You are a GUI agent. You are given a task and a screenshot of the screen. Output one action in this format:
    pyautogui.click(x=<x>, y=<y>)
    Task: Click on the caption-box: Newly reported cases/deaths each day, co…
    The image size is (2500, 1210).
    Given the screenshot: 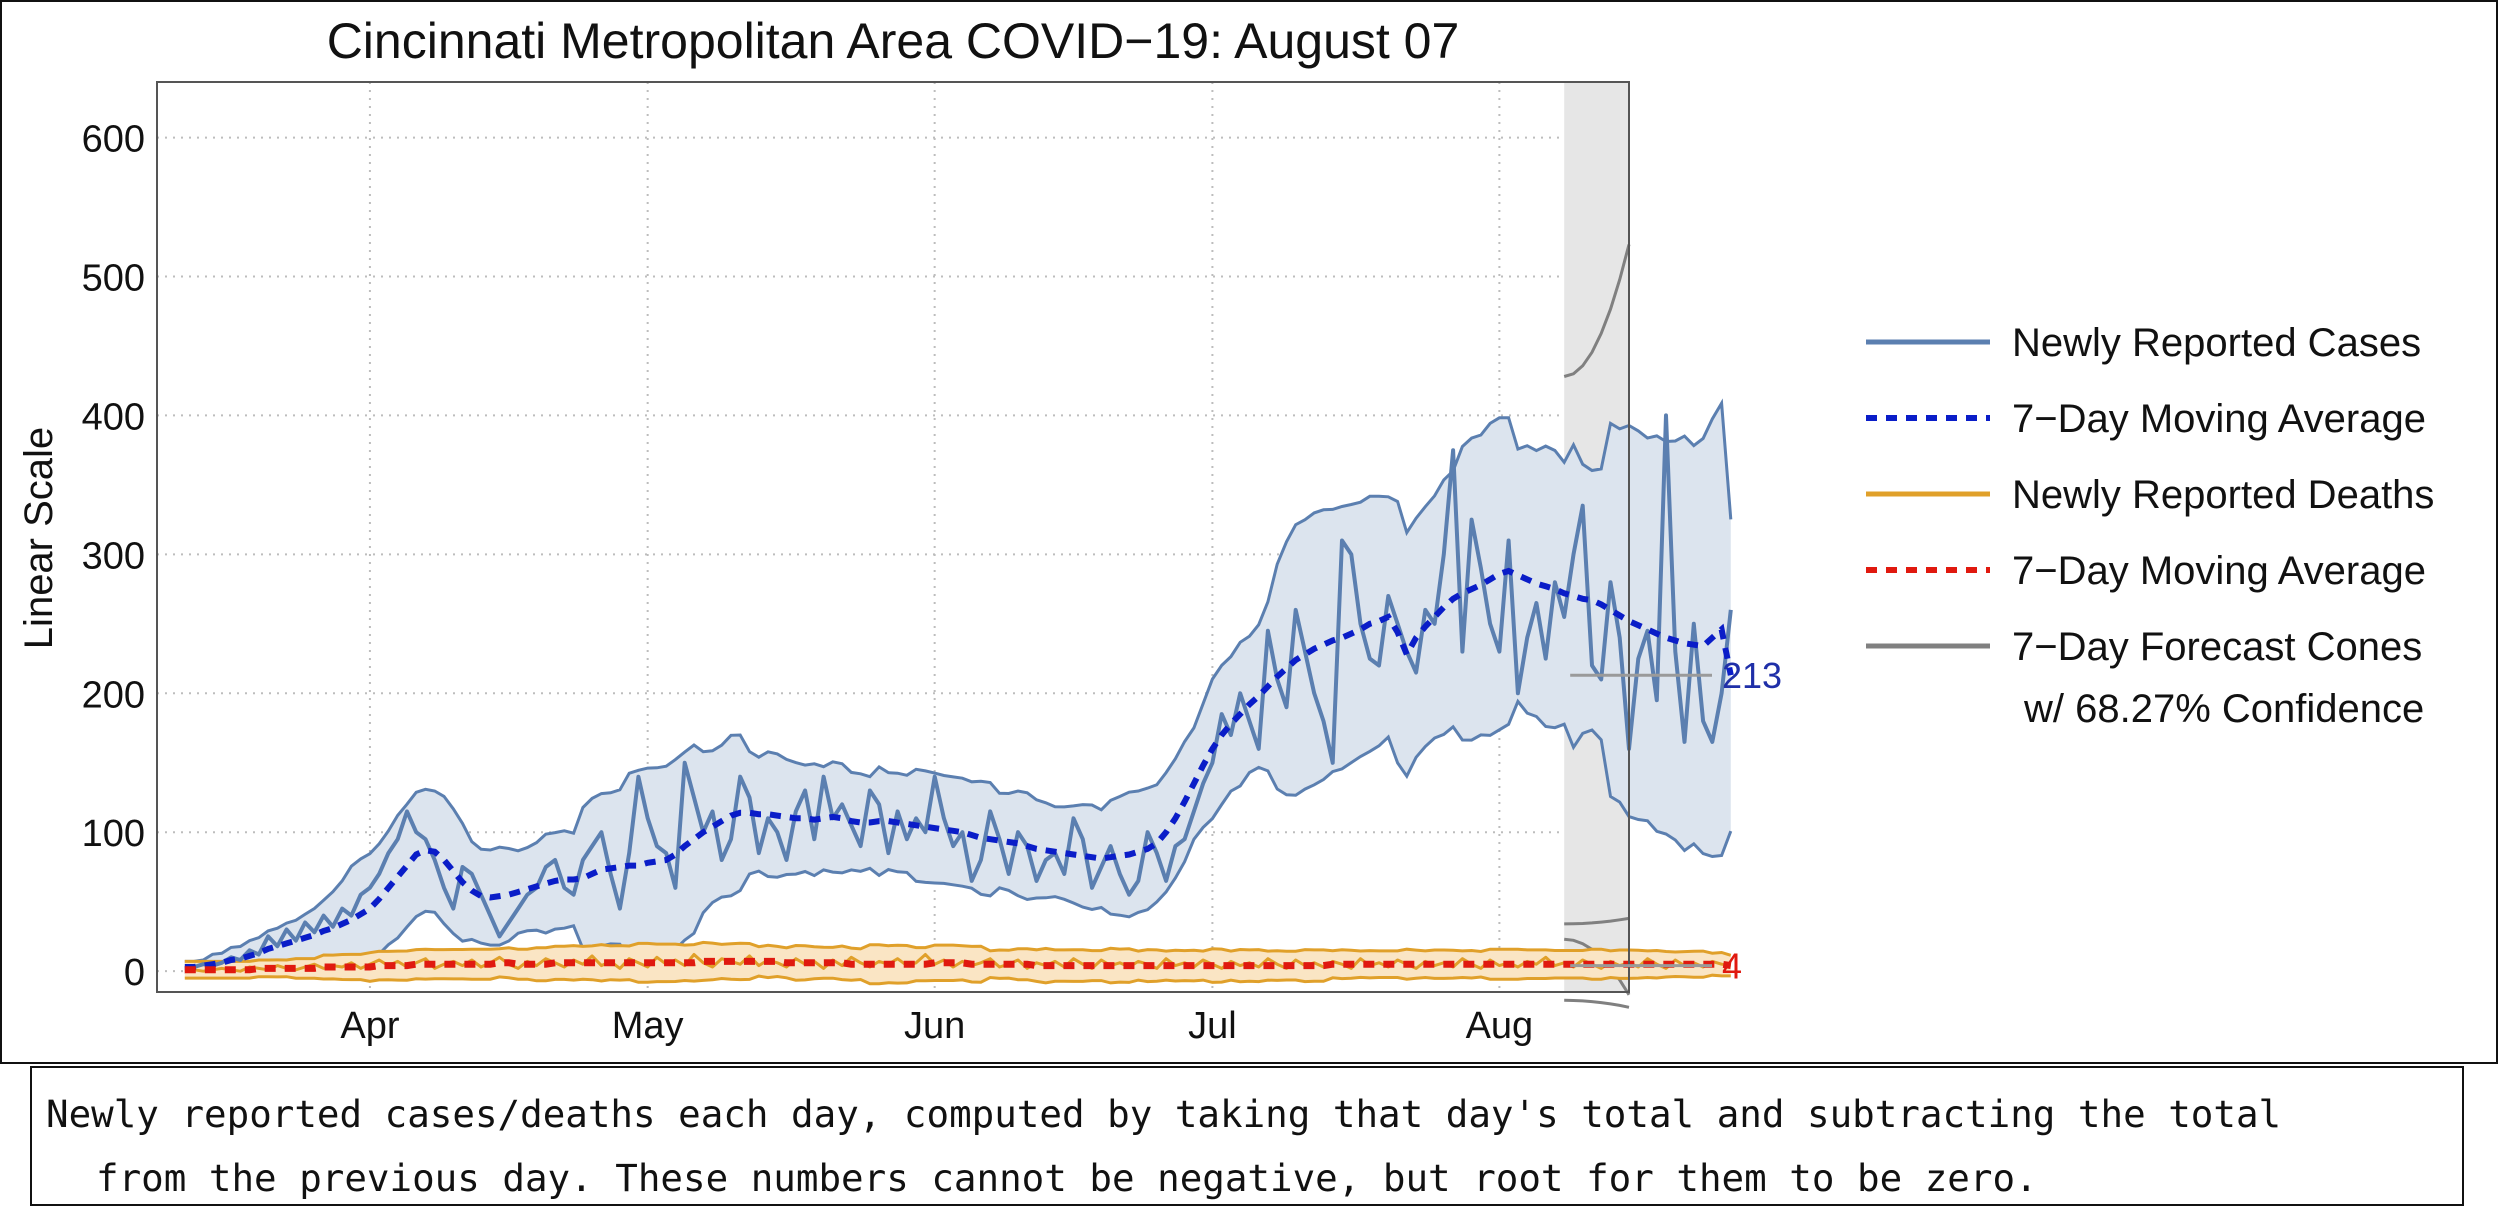 What is the action you would take?
    pyautogui.click(x=1247, y=1136)
    